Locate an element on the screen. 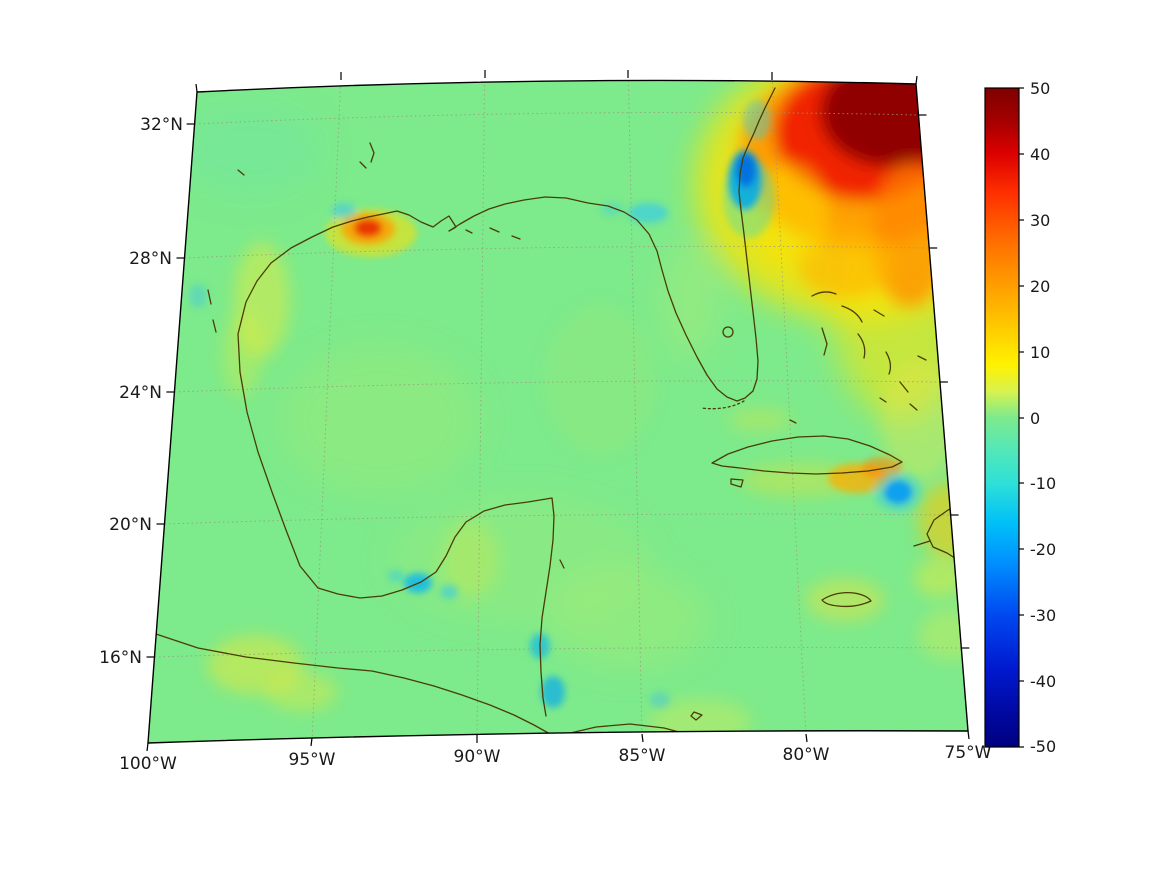  colorbar-label-40: 40 is located at coordinates (1040, 154).